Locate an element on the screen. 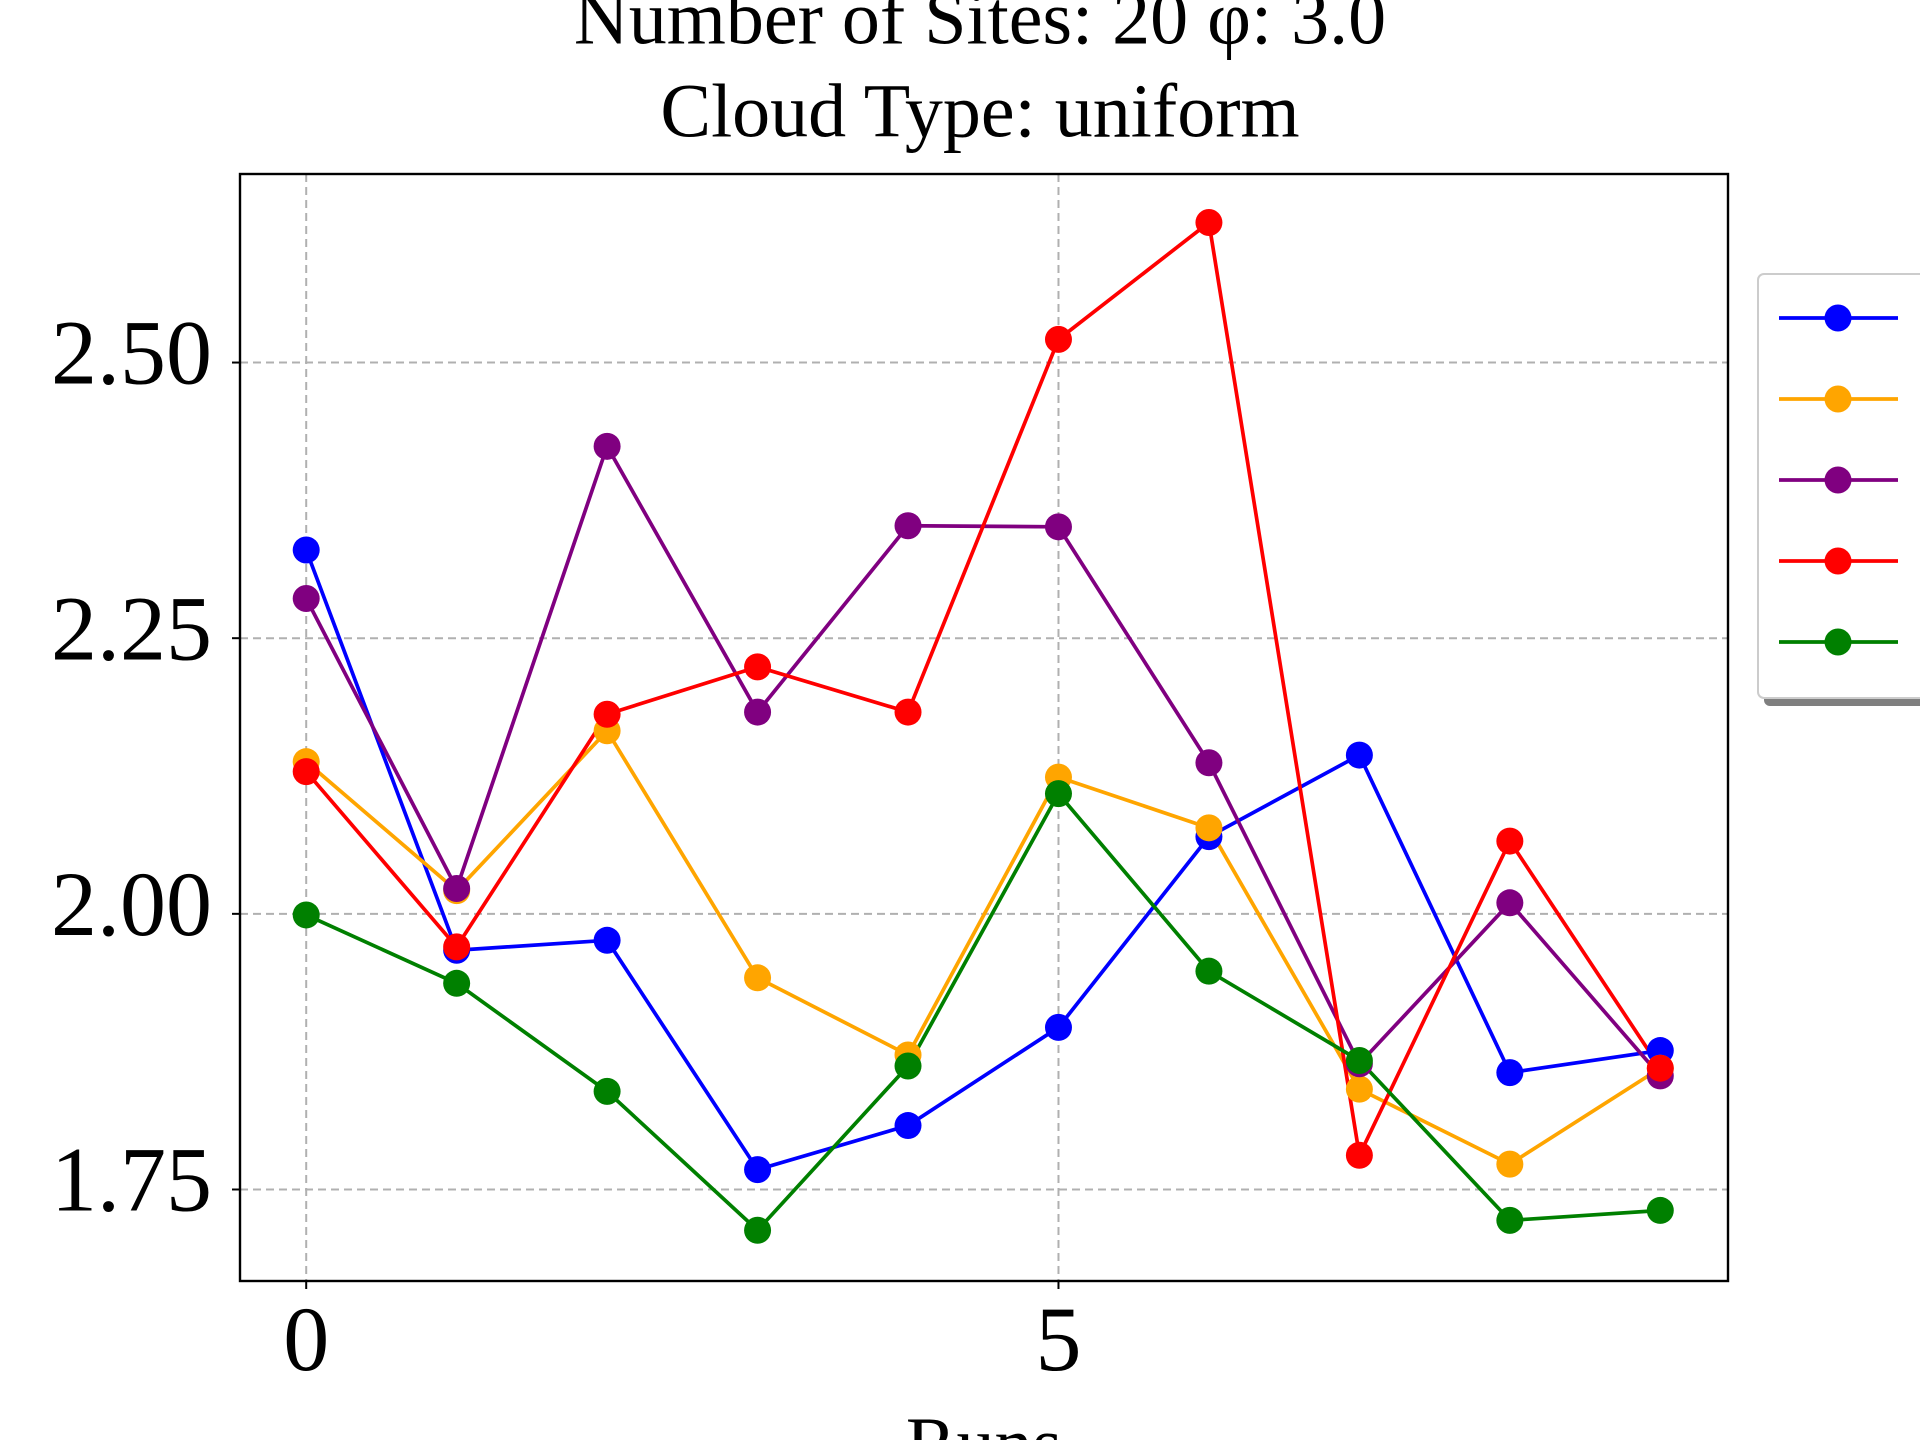  y-tick-label: 2.25 is located at coordinates (131, 628).